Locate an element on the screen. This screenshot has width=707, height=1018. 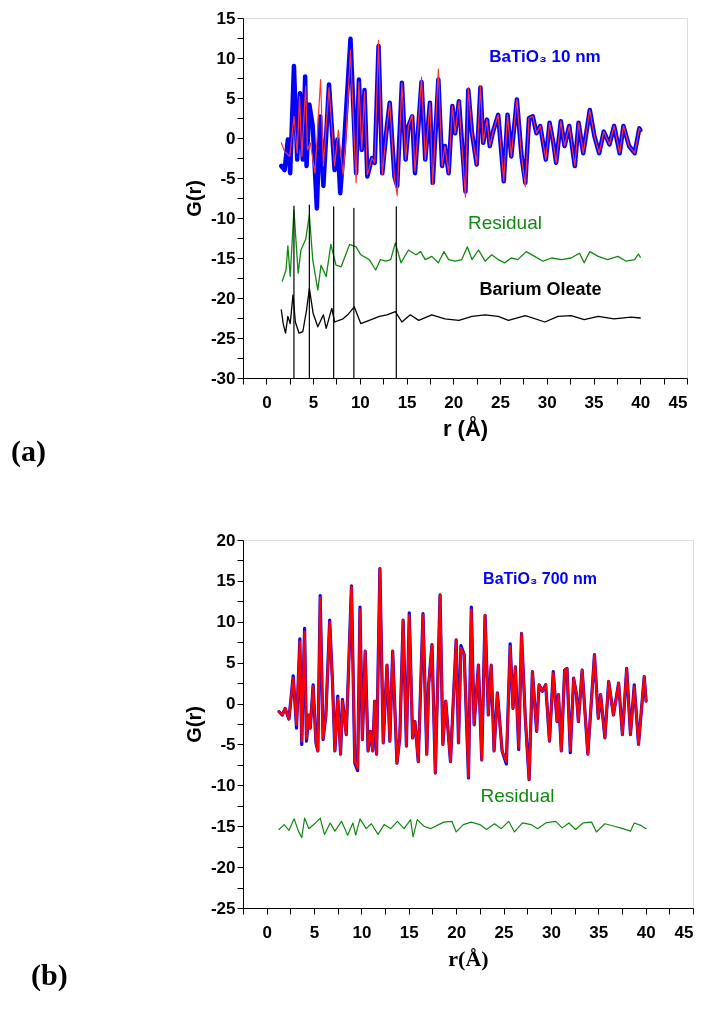
text: (b) is located at coordinates (49, 975).